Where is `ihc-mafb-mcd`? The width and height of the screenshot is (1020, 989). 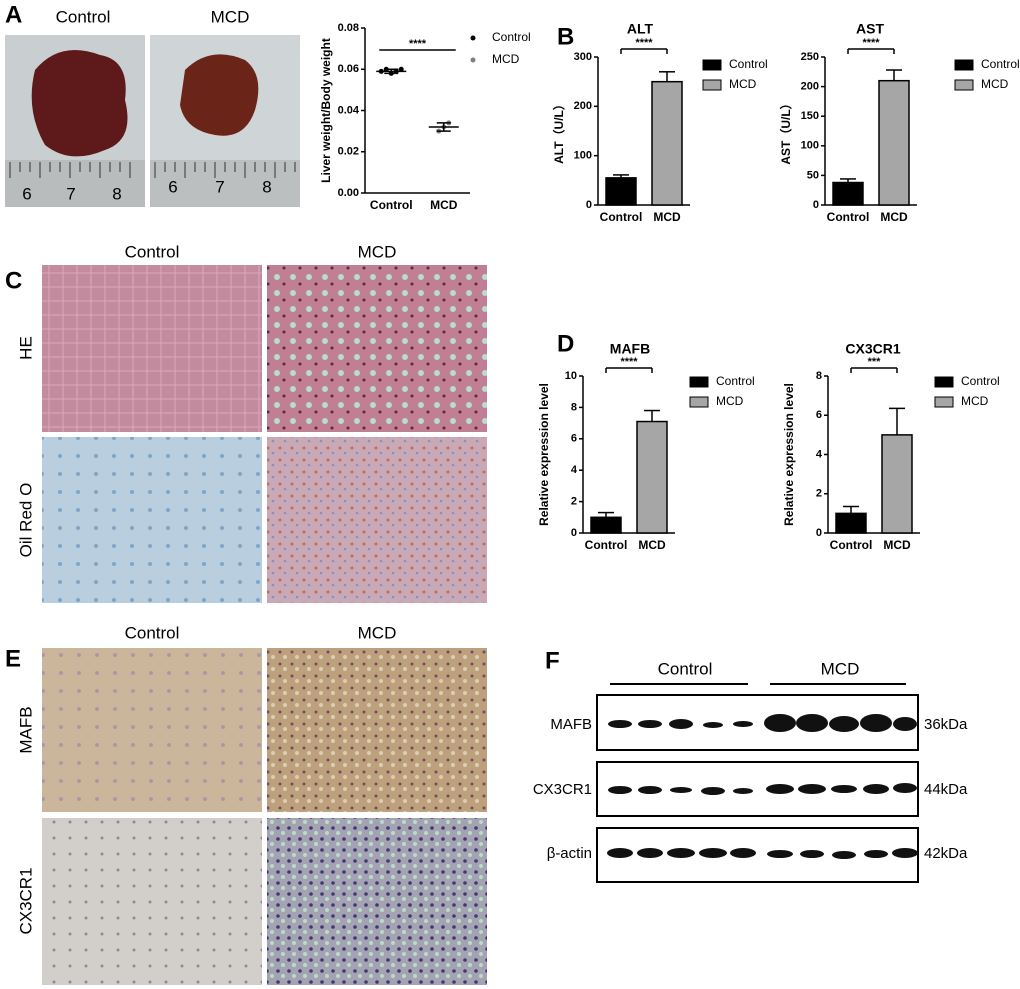 ihc-mafb-mcd is located at coordinates (377, 730).